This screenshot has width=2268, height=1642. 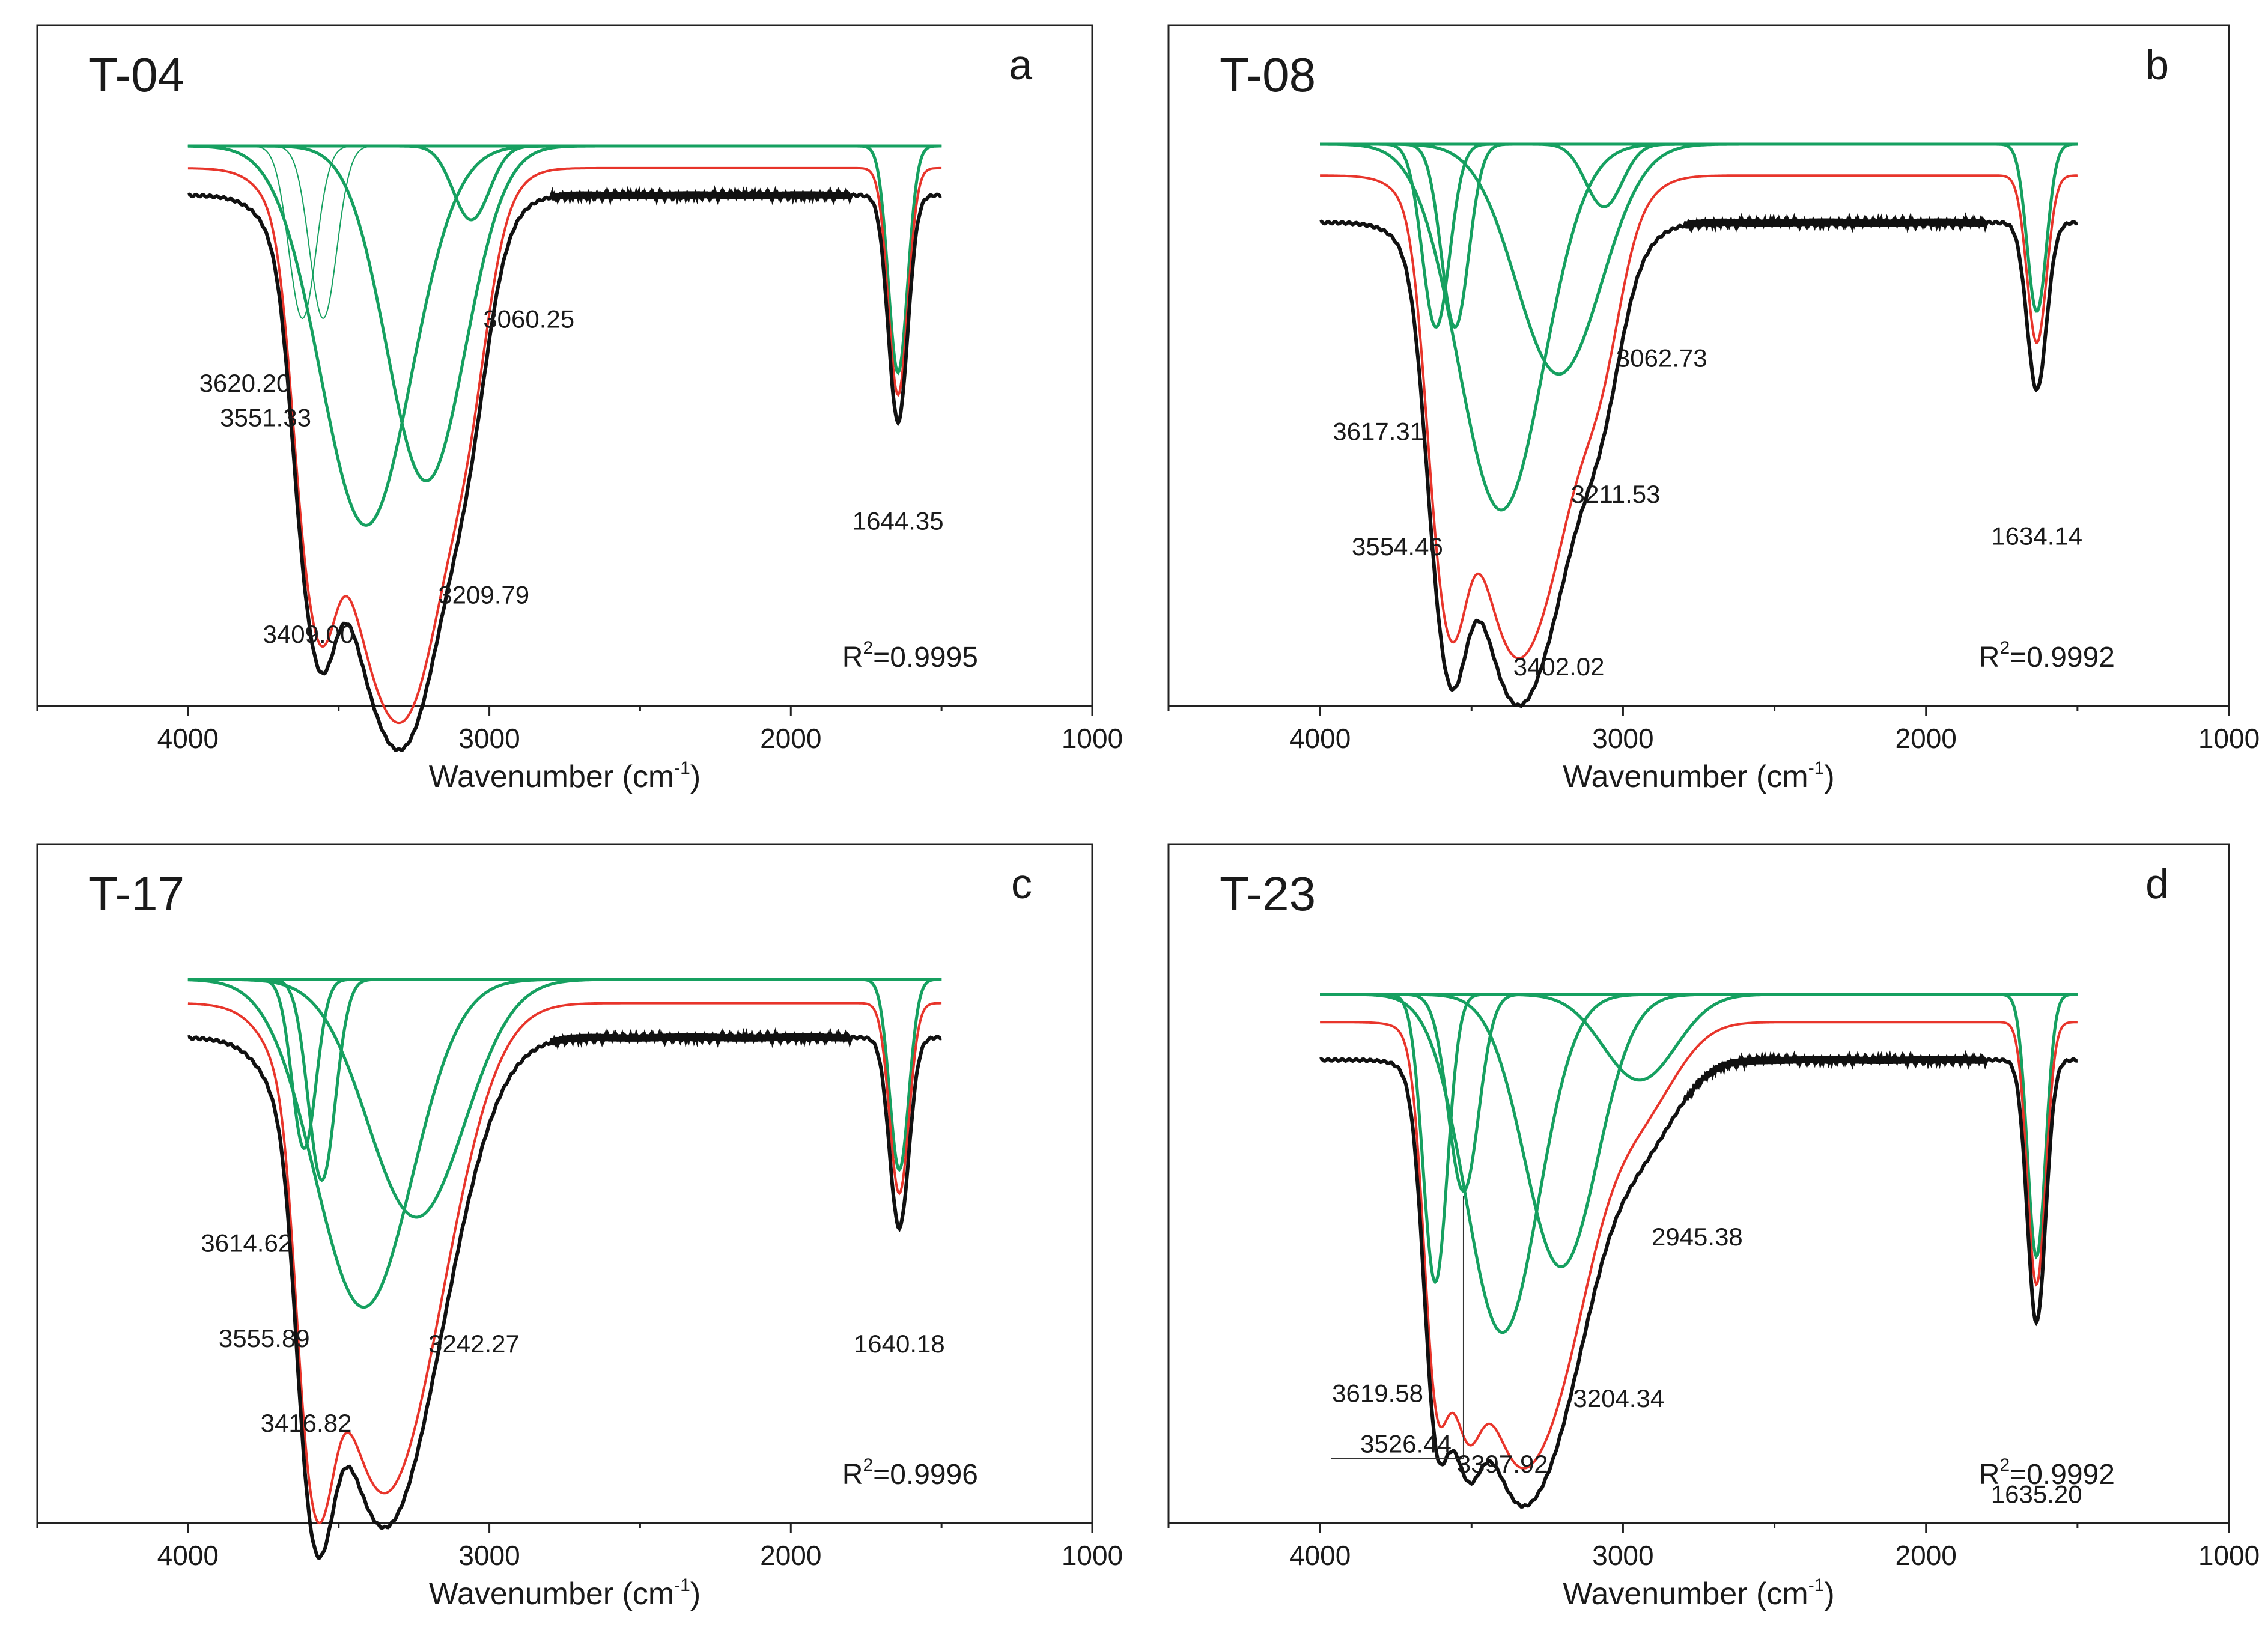 I want to click on peak-label: 3554.46, so click(x=1397, y=546).